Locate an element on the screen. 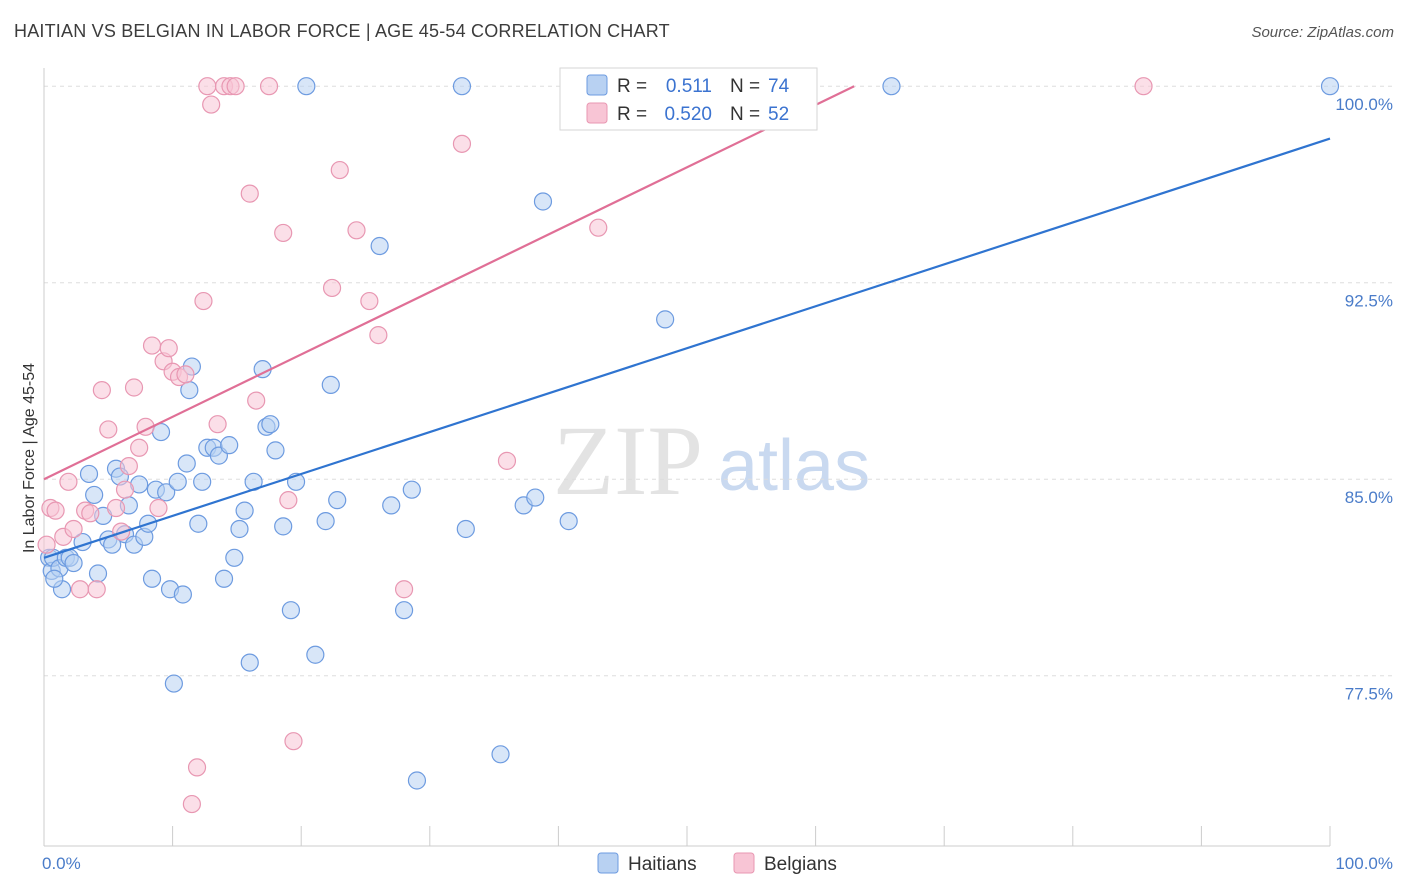  belgians-r-value: 0.520 is located at coordinates (688, 114).